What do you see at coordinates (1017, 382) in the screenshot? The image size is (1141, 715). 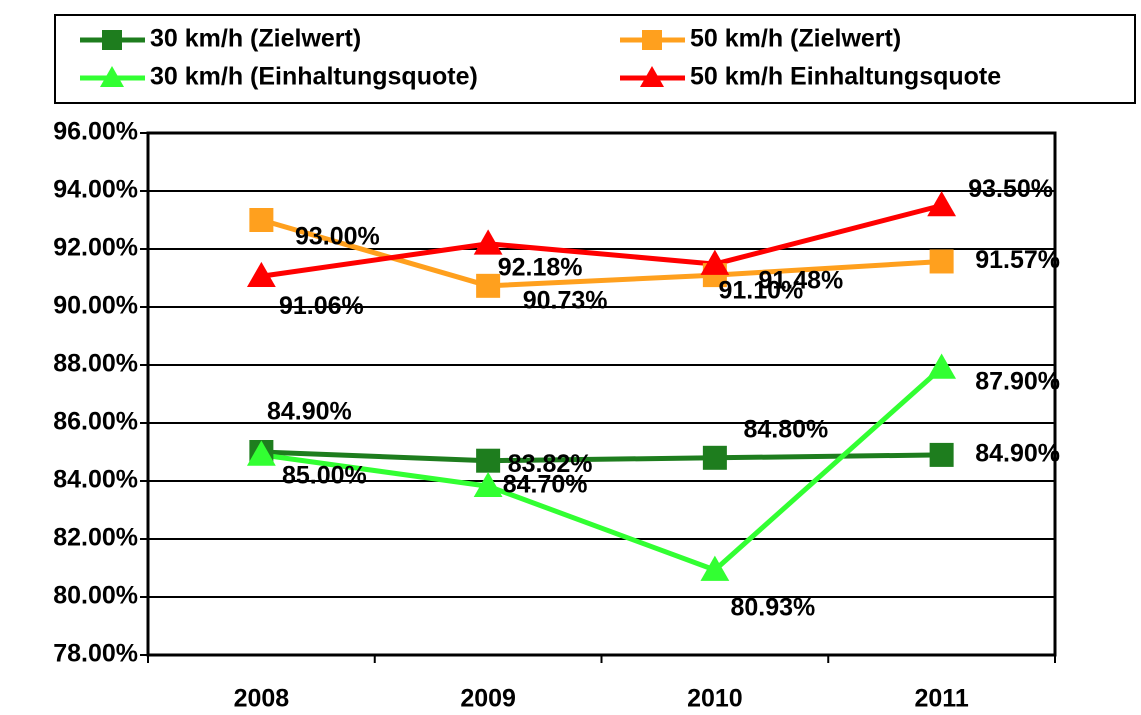 I see `data-label: 87.90%` at bounding box center [1017, 382].